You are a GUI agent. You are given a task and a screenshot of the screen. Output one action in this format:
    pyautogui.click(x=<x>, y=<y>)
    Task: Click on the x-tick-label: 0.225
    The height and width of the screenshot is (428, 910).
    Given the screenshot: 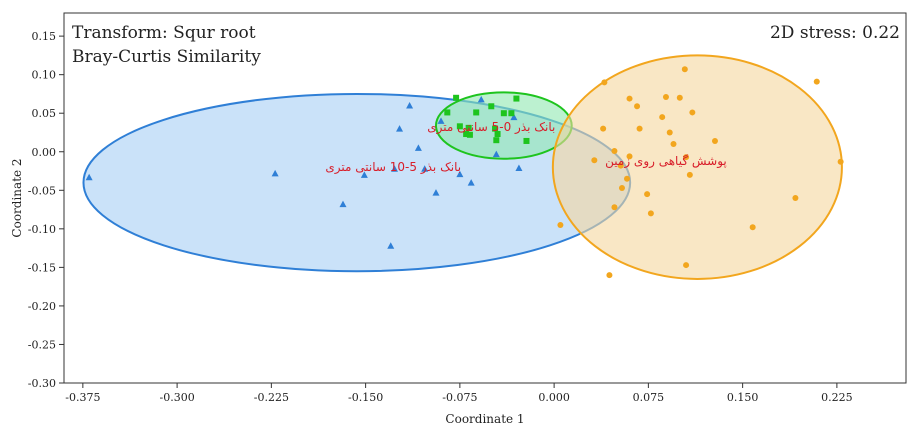 What is the action you would take?
    pyautogui.click(x=837, y=397)
    